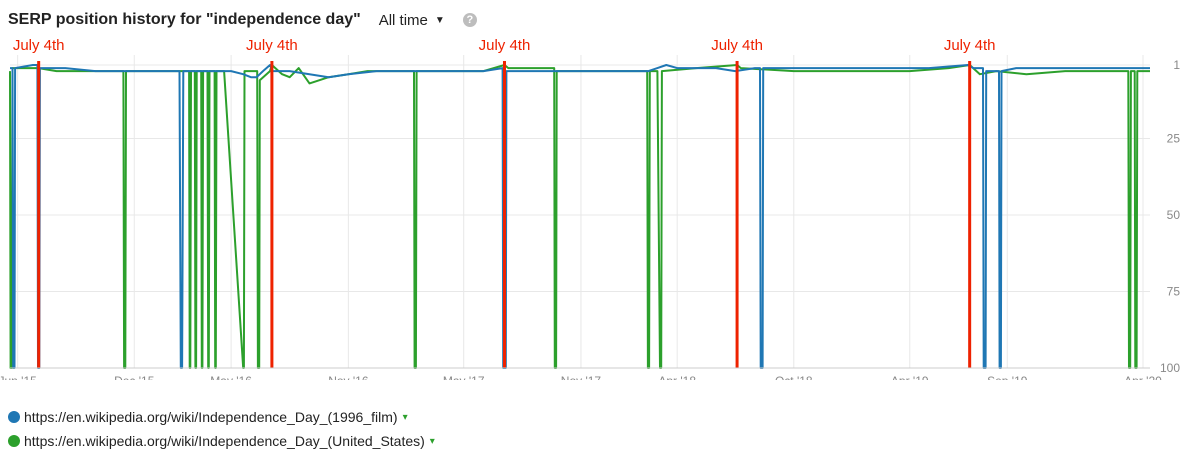  What do you see at coordinates (18, 377) in the screenshot?
I see `x-tick-label: Jun '15` at bounding box center [18, 377].